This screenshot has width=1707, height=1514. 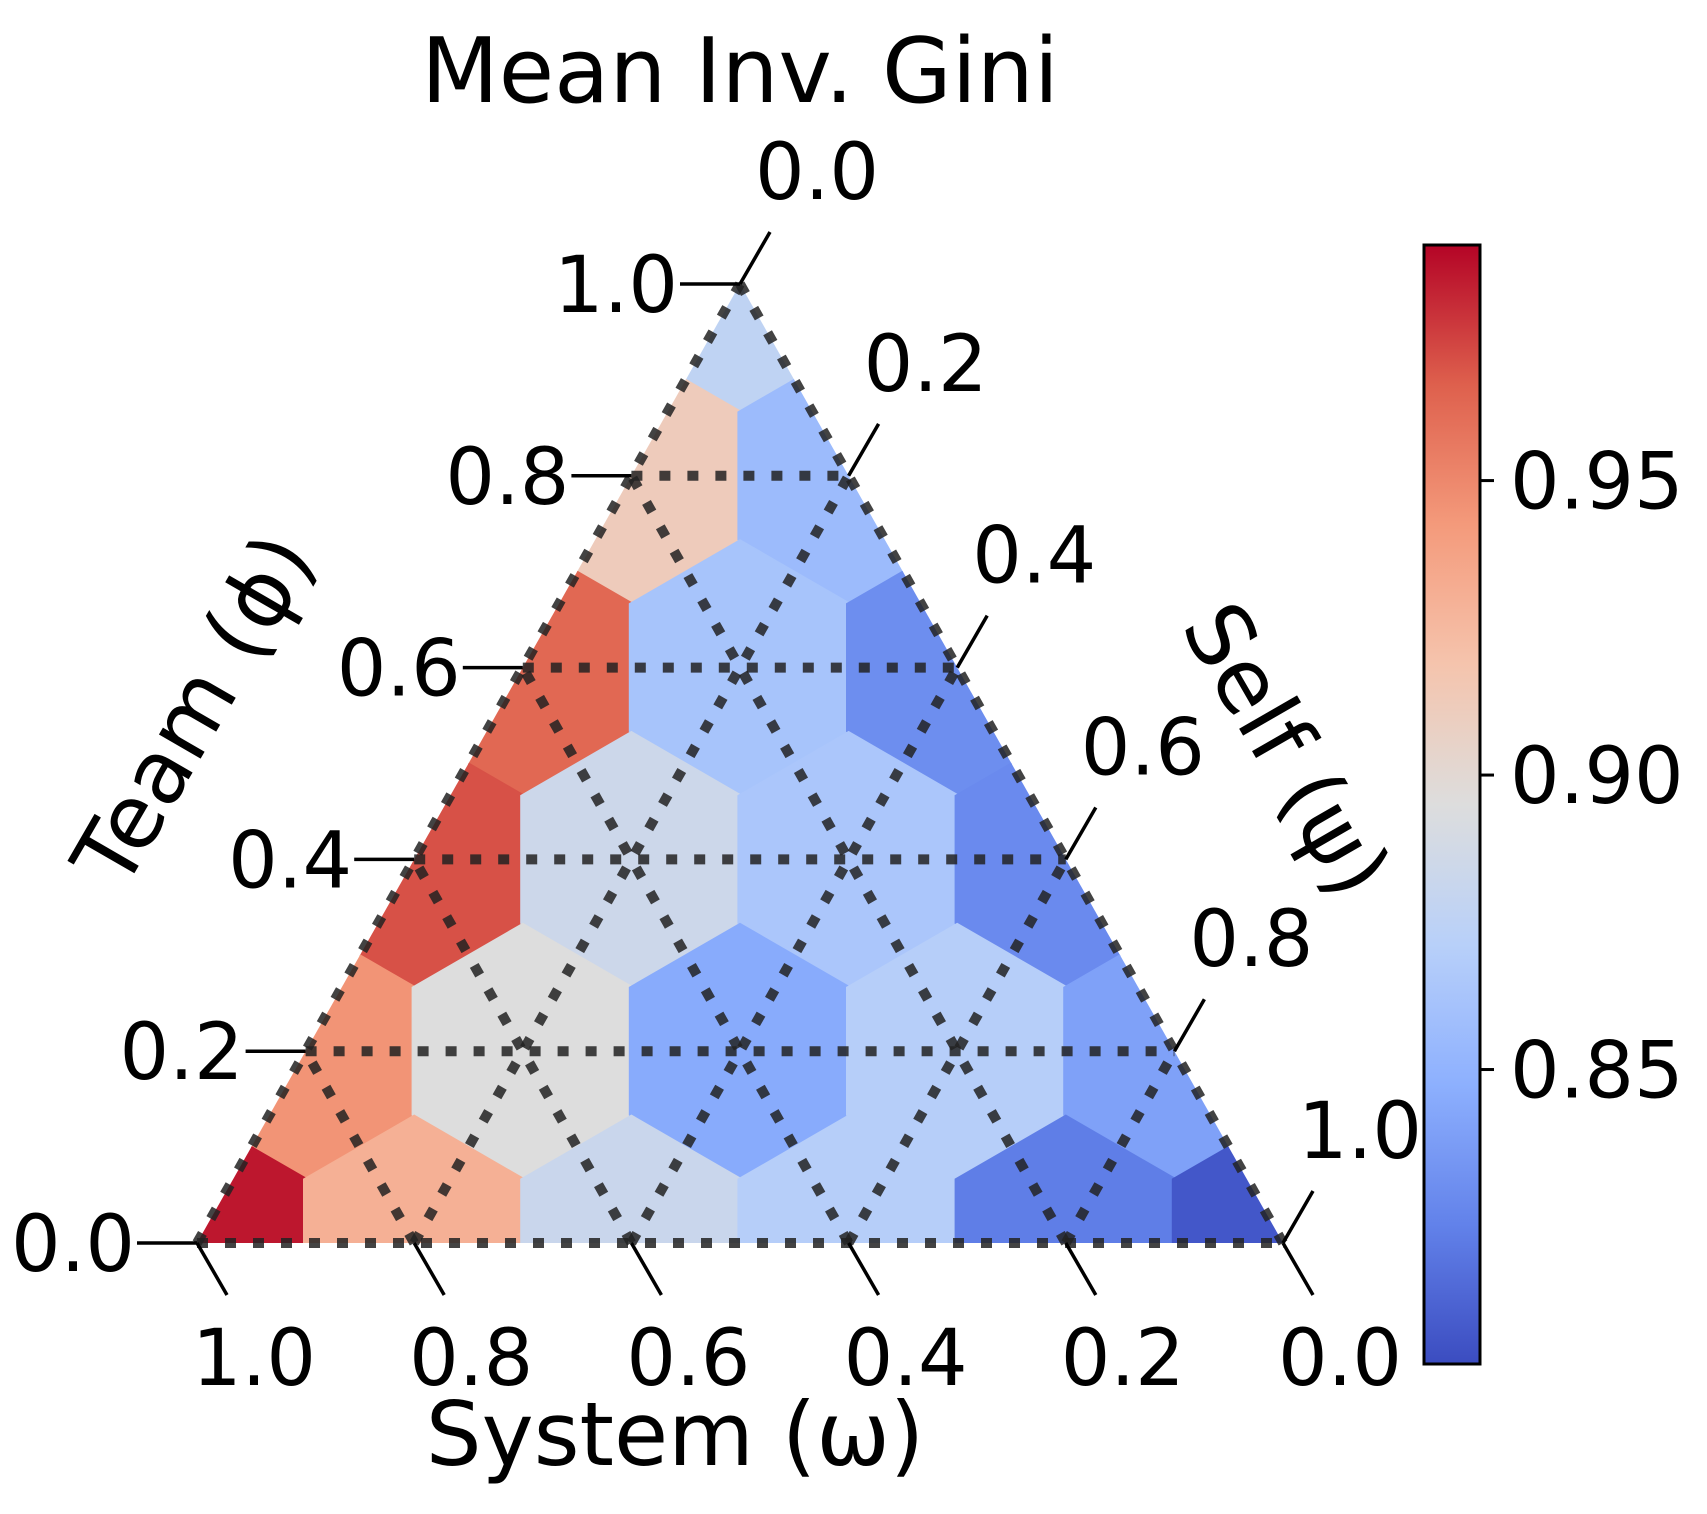 I want to click on bottom-tick-label: 0.2, so click(x=1123, y=1359).